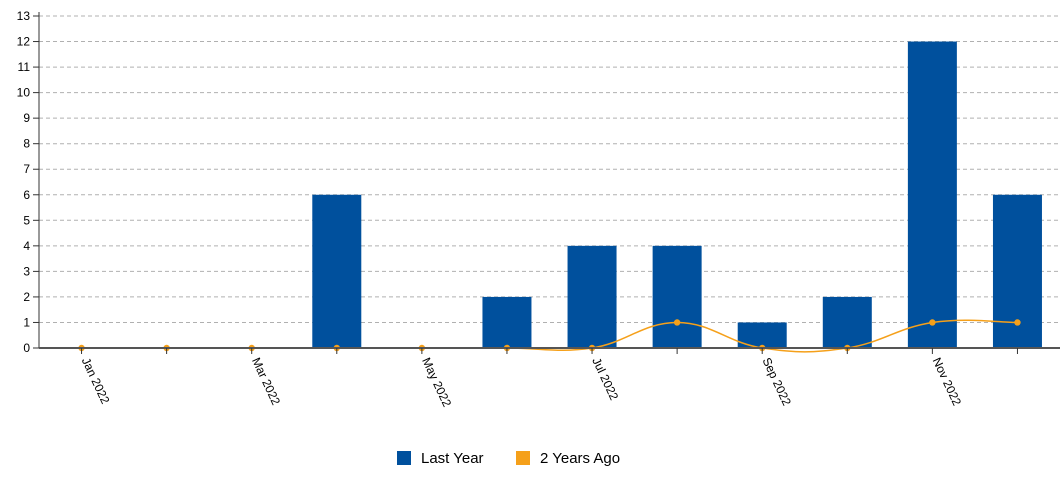  Describe the element at coordinates (26, 246) in the screenshot. I see `y-tick-label: 4` at that location.